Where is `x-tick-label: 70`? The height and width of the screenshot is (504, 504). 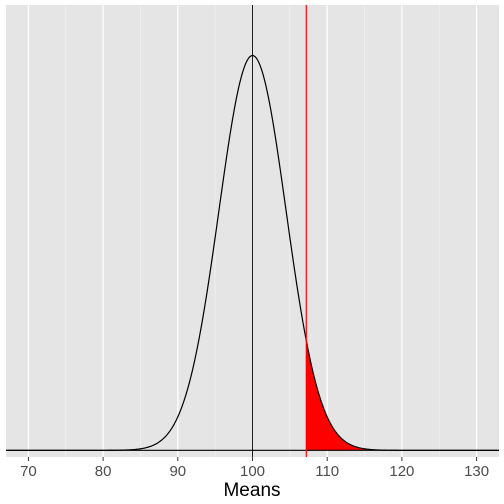 x-tick-label: 70 is located at coordinates (28, 471).